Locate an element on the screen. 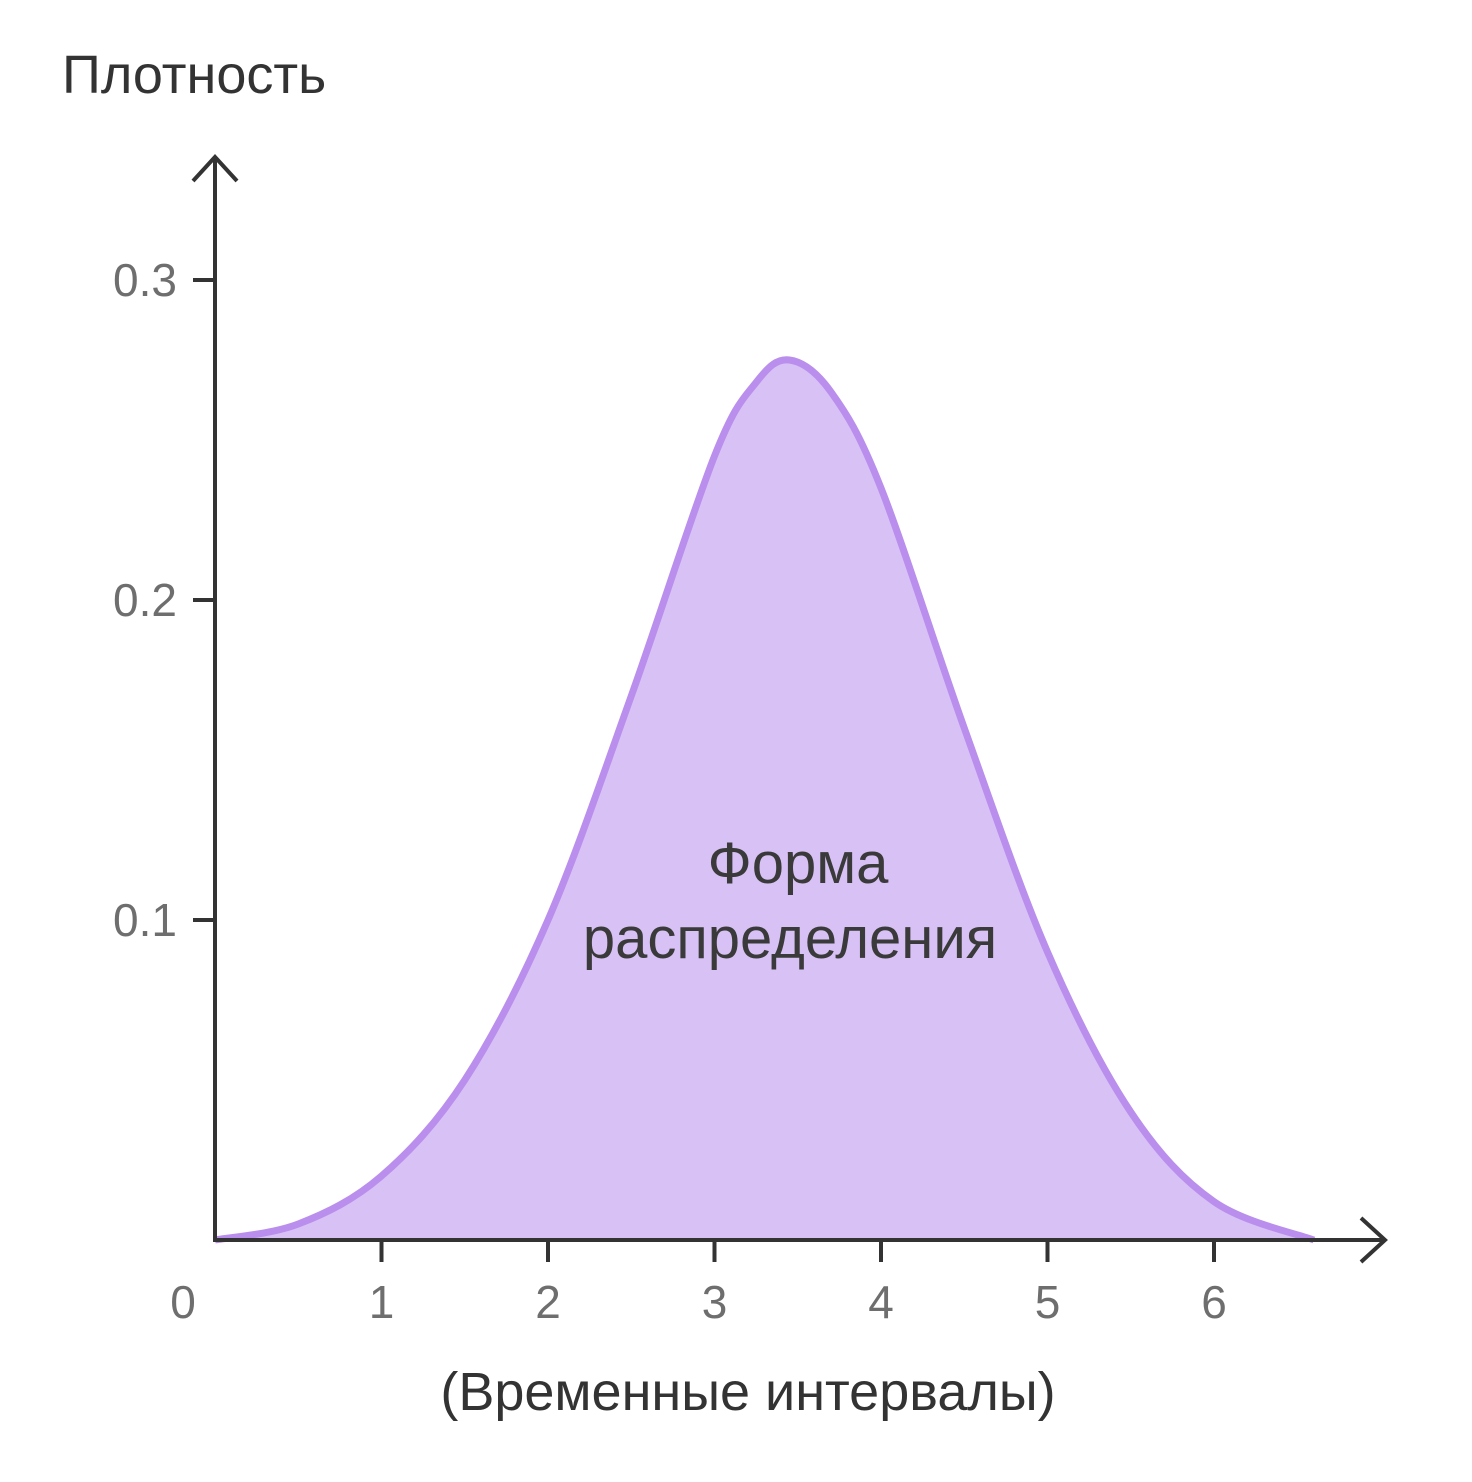 The height and width of the screenshot is (1482, 1472). x-tick-label: 4 is located at coordinates (881, 1302).